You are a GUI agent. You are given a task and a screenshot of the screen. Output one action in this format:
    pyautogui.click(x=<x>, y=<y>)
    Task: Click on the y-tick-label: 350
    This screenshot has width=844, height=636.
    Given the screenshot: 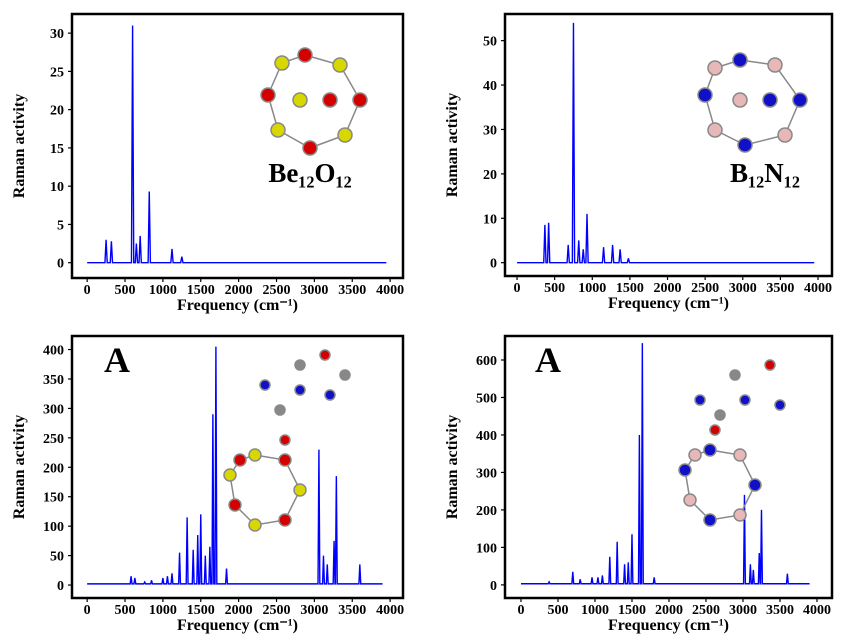 What is the action you would take?
    pyautogui.click(x=53, y=380)
    